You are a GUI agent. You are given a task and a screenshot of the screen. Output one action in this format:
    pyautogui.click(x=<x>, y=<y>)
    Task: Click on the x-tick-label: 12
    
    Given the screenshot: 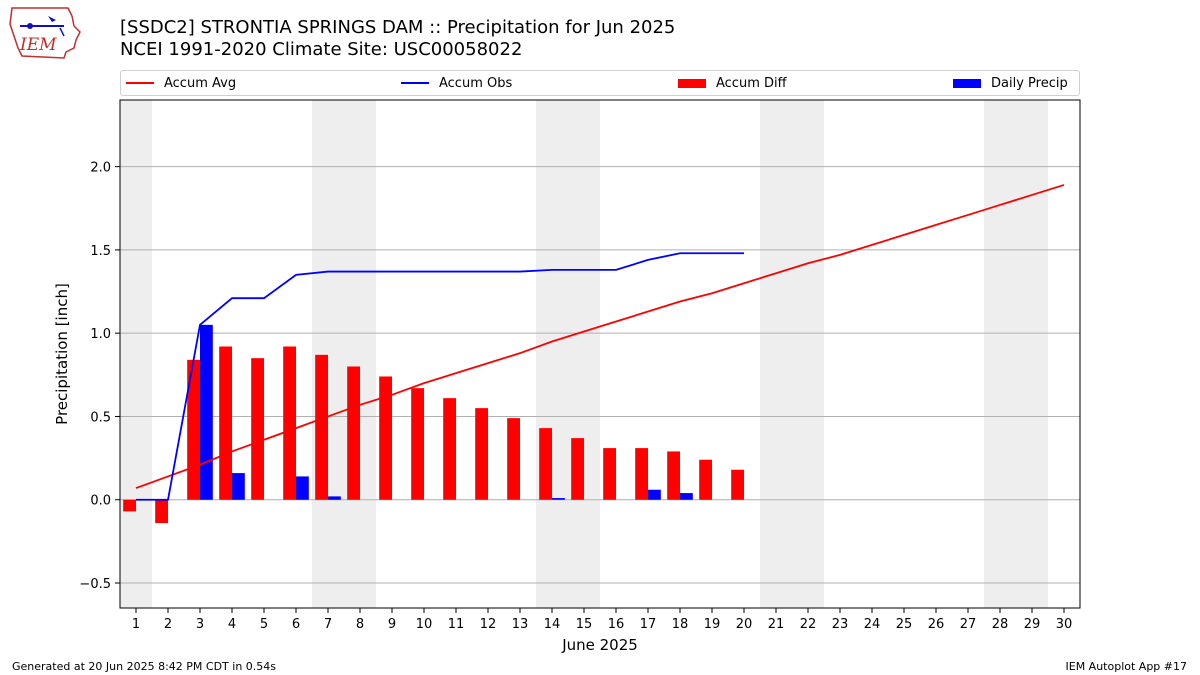 What is the action you would take?
    pyautogui.click(x=488, y=624)
    